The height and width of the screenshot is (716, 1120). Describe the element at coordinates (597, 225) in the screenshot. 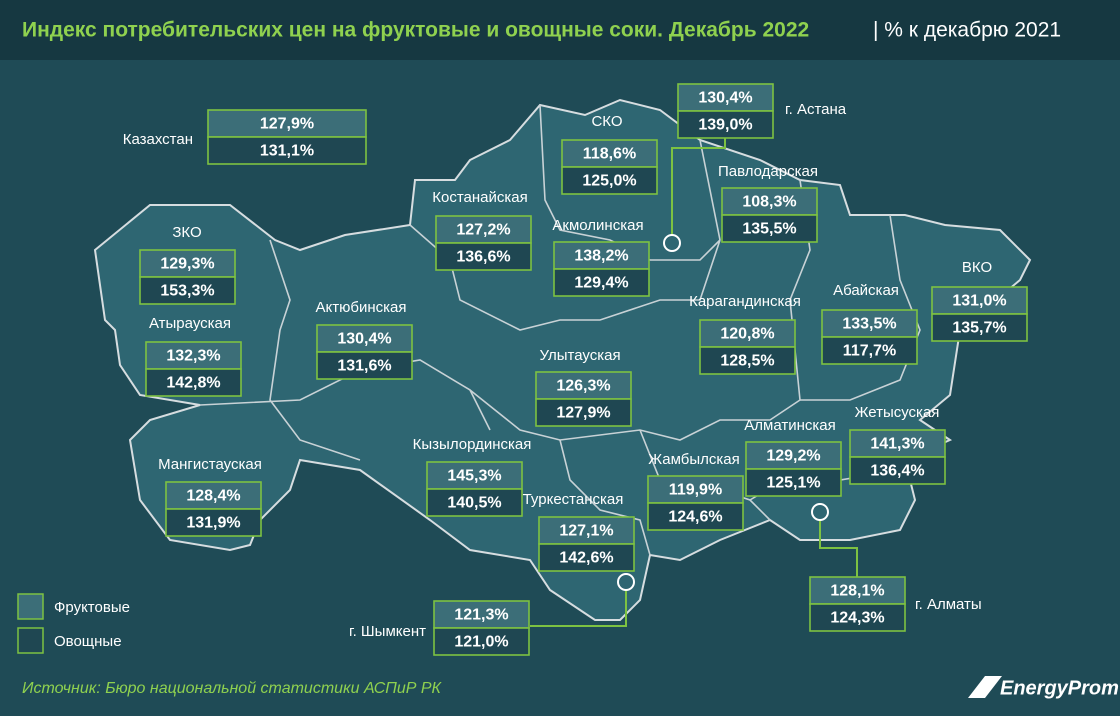

I see `region-name: Акмолинская` at that location.